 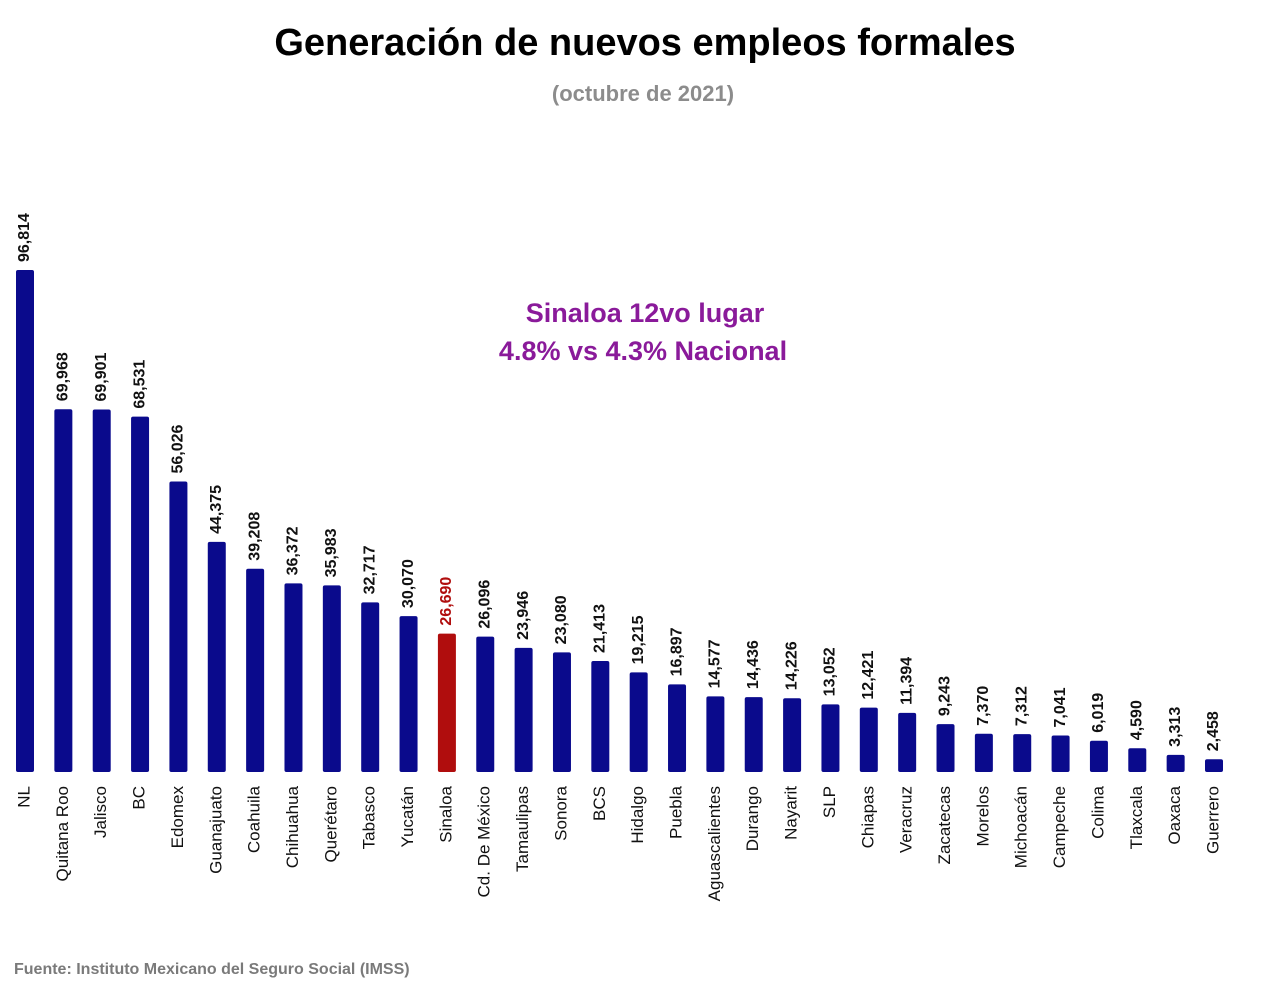 I want to click on value-label: 7,312, so click(x=1021, y=706).